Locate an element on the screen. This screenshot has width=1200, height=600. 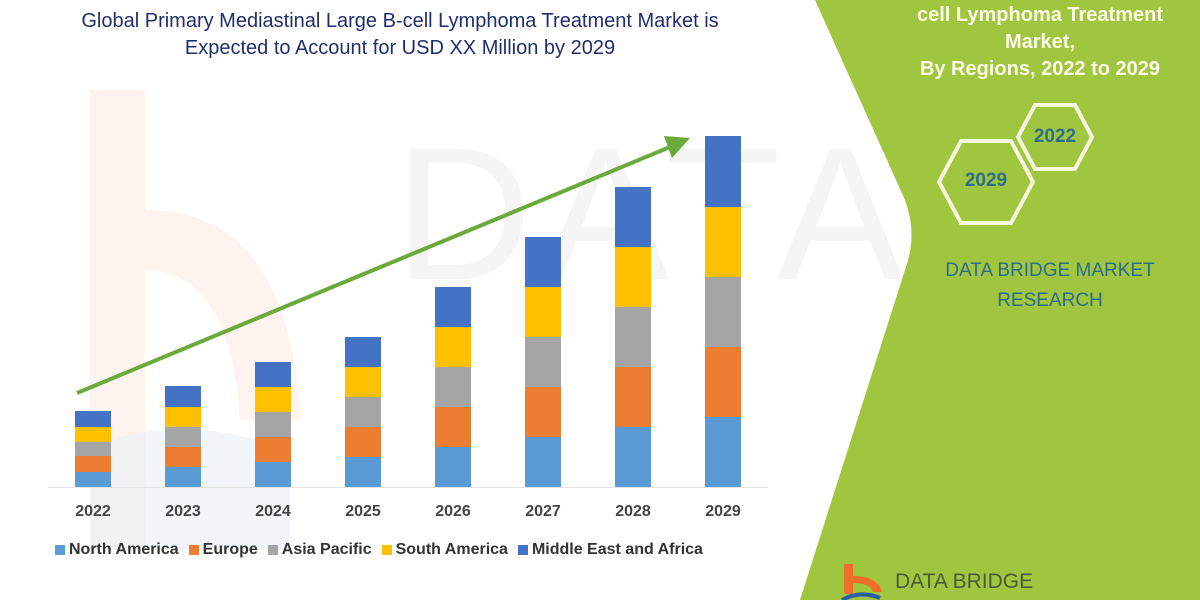
bar-2029 is located at coordinates (723, 311).